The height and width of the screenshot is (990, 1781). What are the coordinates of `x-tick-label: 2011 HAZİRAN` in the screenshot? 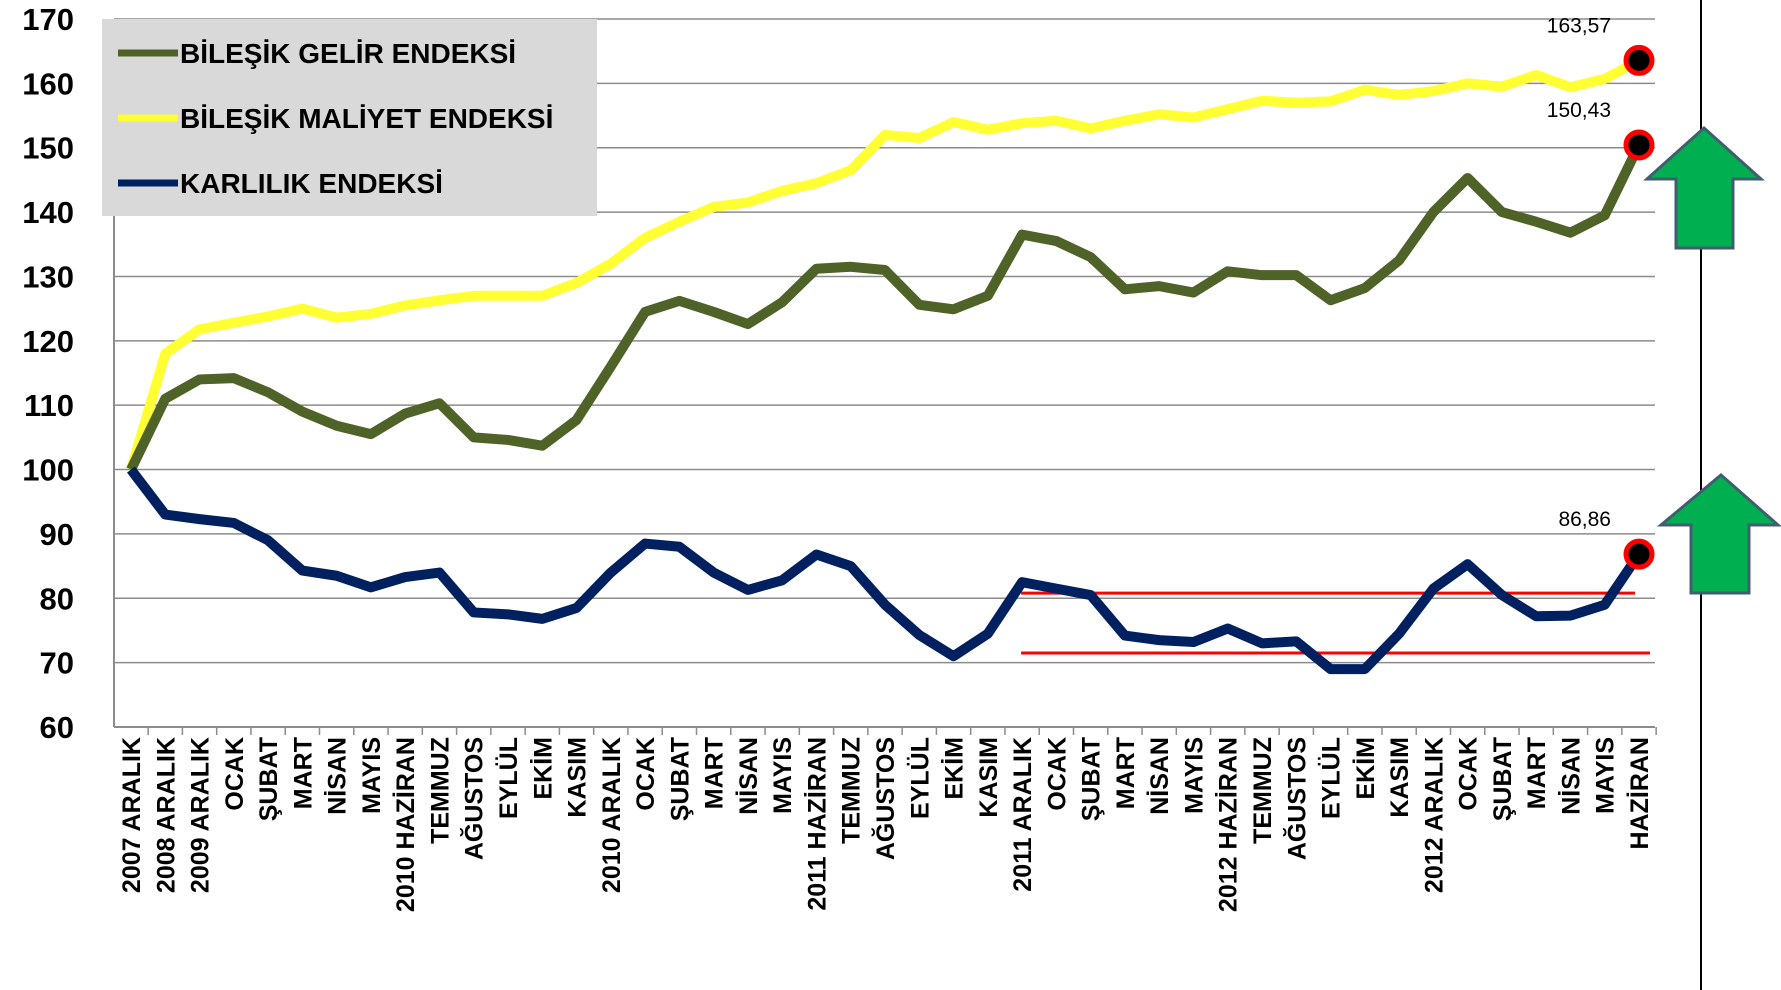 It's located at (817, 824).